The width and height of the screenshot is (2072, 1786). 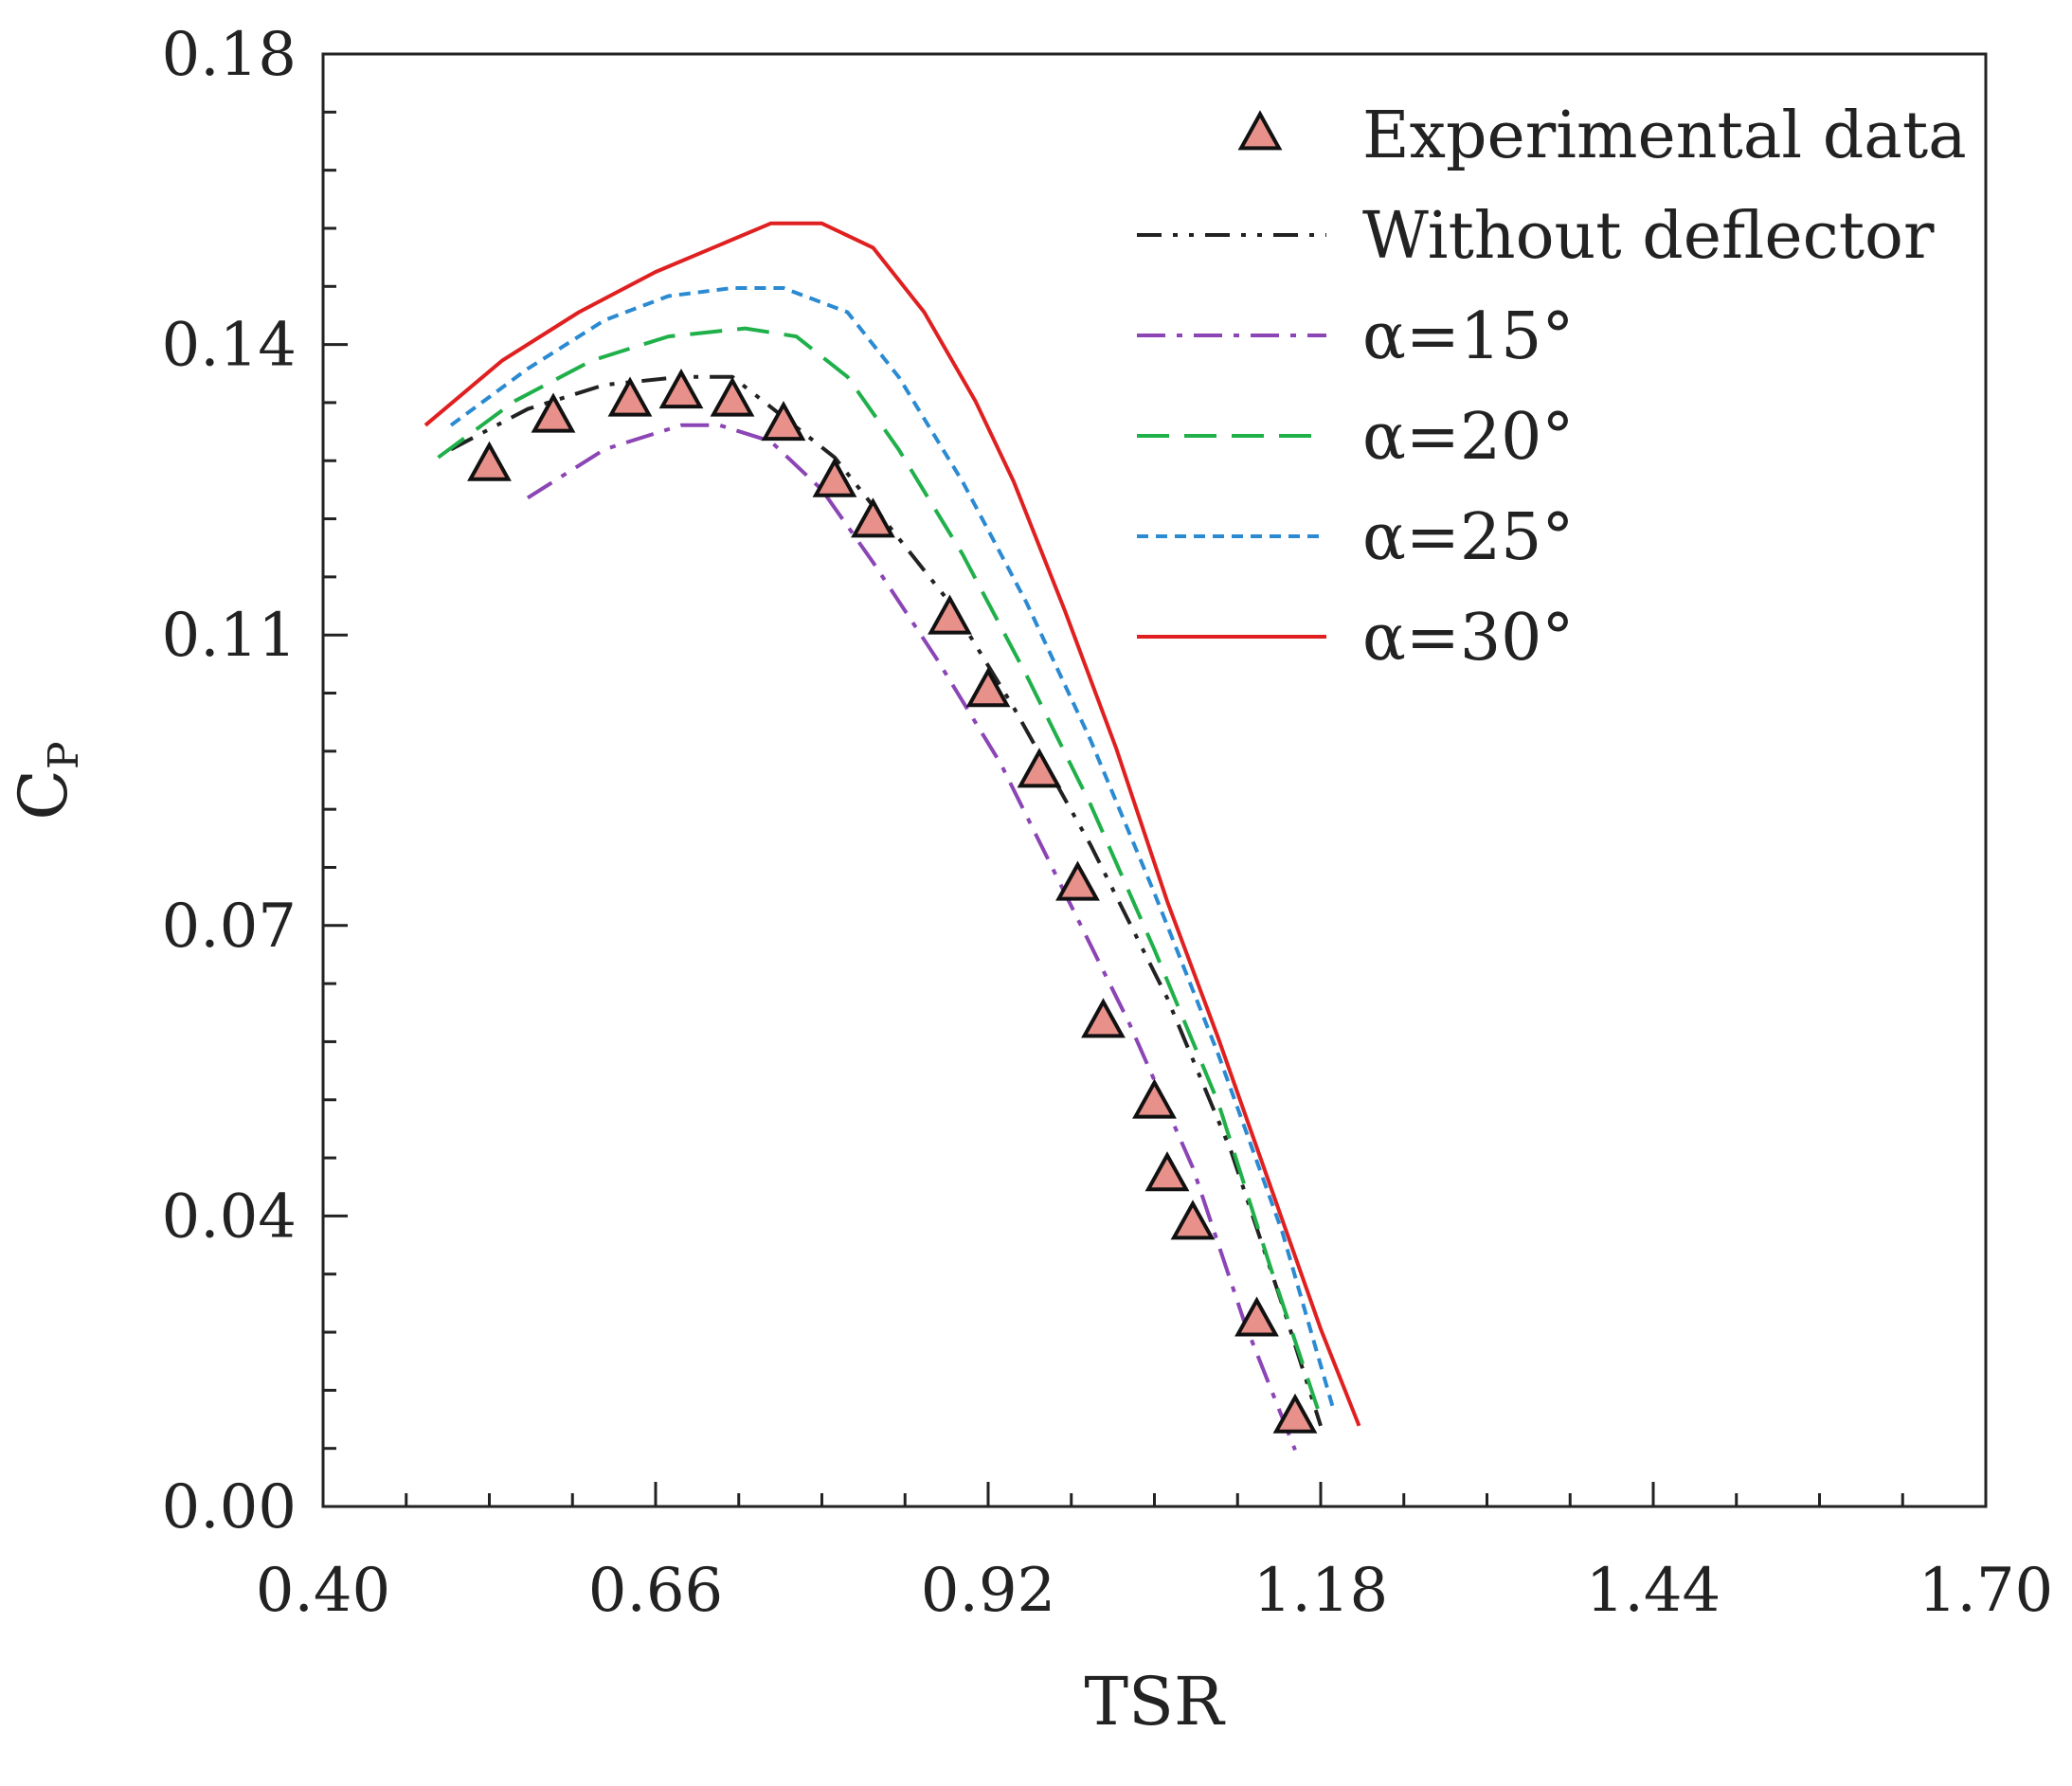 What do you see at coordinates (43, 795) in the screenshot?
I see `y-axis-title-main: C` at bounding box center [43, 795].